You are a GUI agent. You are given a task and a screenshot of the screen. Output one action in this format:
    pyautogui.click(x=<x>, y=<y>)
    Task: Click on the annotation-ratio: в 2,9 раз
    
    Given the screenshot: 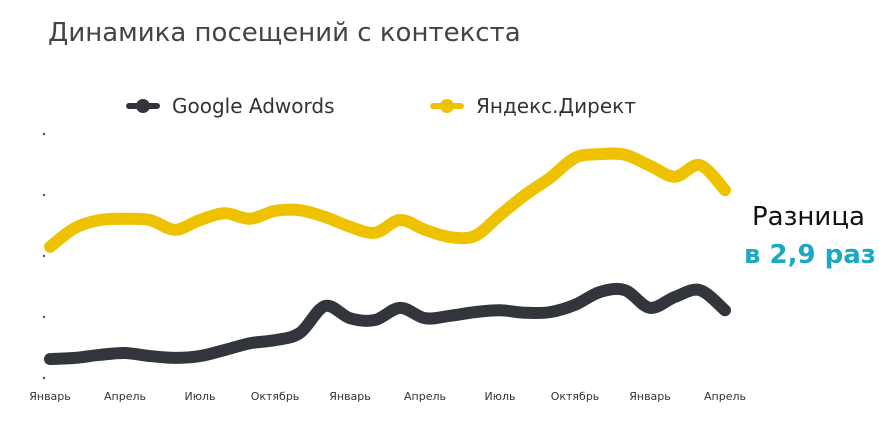 What is the action you would take?
    pyautogui.click(x=810, y=255)
    